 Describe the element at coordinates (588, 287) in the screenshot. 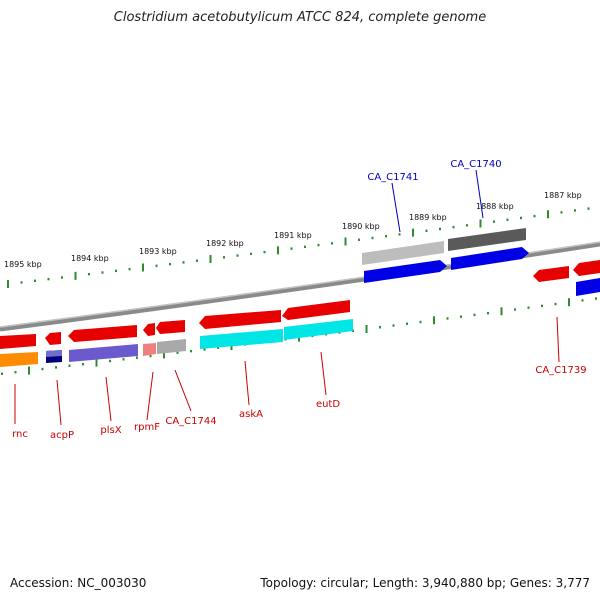

I see `gene-right-edge-forward-arrow` at that location.